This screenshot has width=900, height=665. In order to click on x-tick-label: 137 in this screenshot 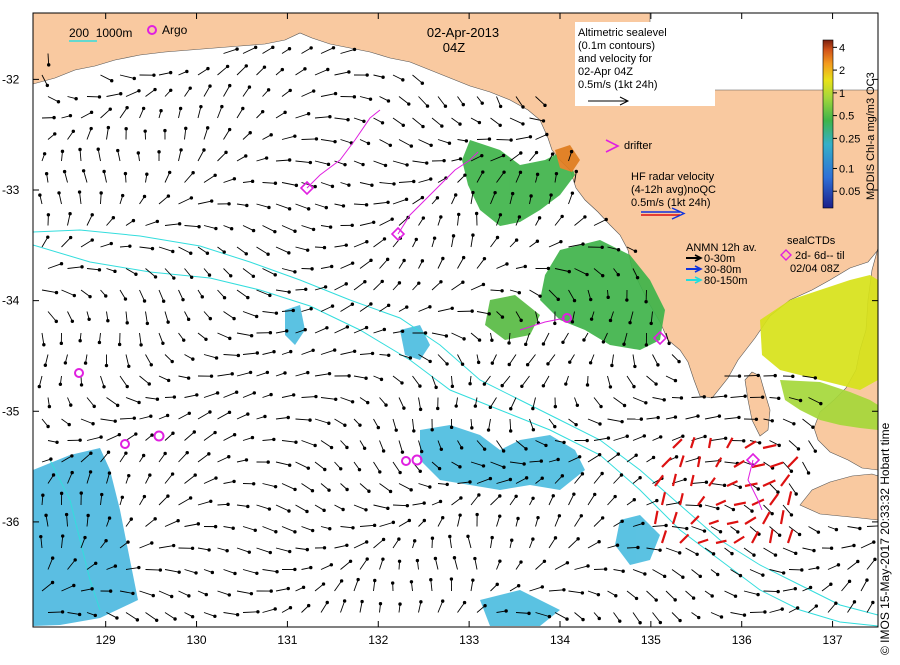, I will do `click(833, 640)`.